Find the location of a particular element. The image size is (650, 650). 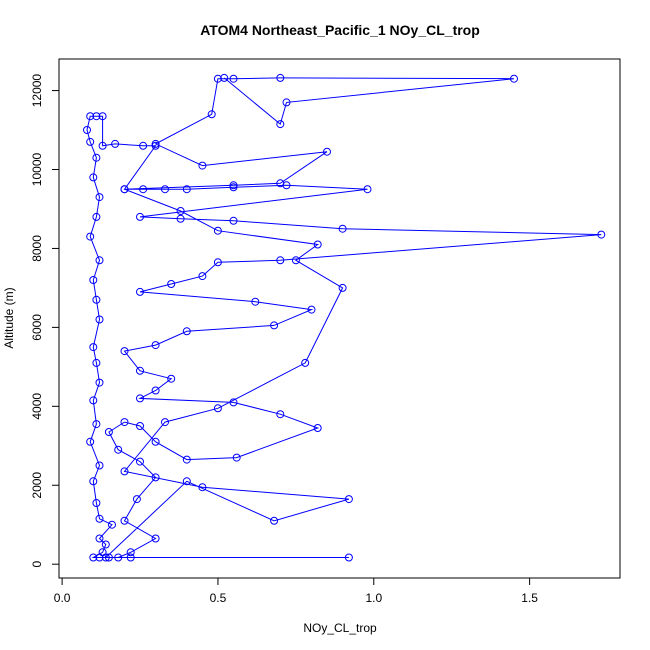

y-tick-label: 12000 is located at coordinates (37, 91).